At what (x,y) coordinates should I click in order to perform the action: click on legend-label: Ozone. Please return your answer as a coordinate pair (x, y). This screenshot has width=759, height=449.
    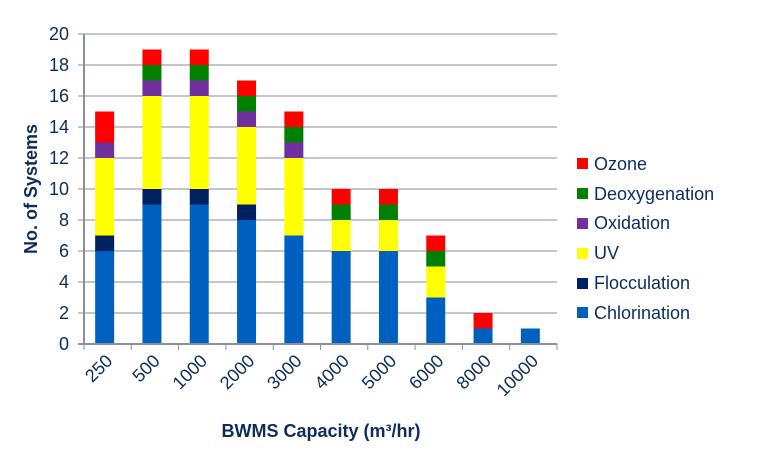
    Looking at the image, I should click on (621, 163).